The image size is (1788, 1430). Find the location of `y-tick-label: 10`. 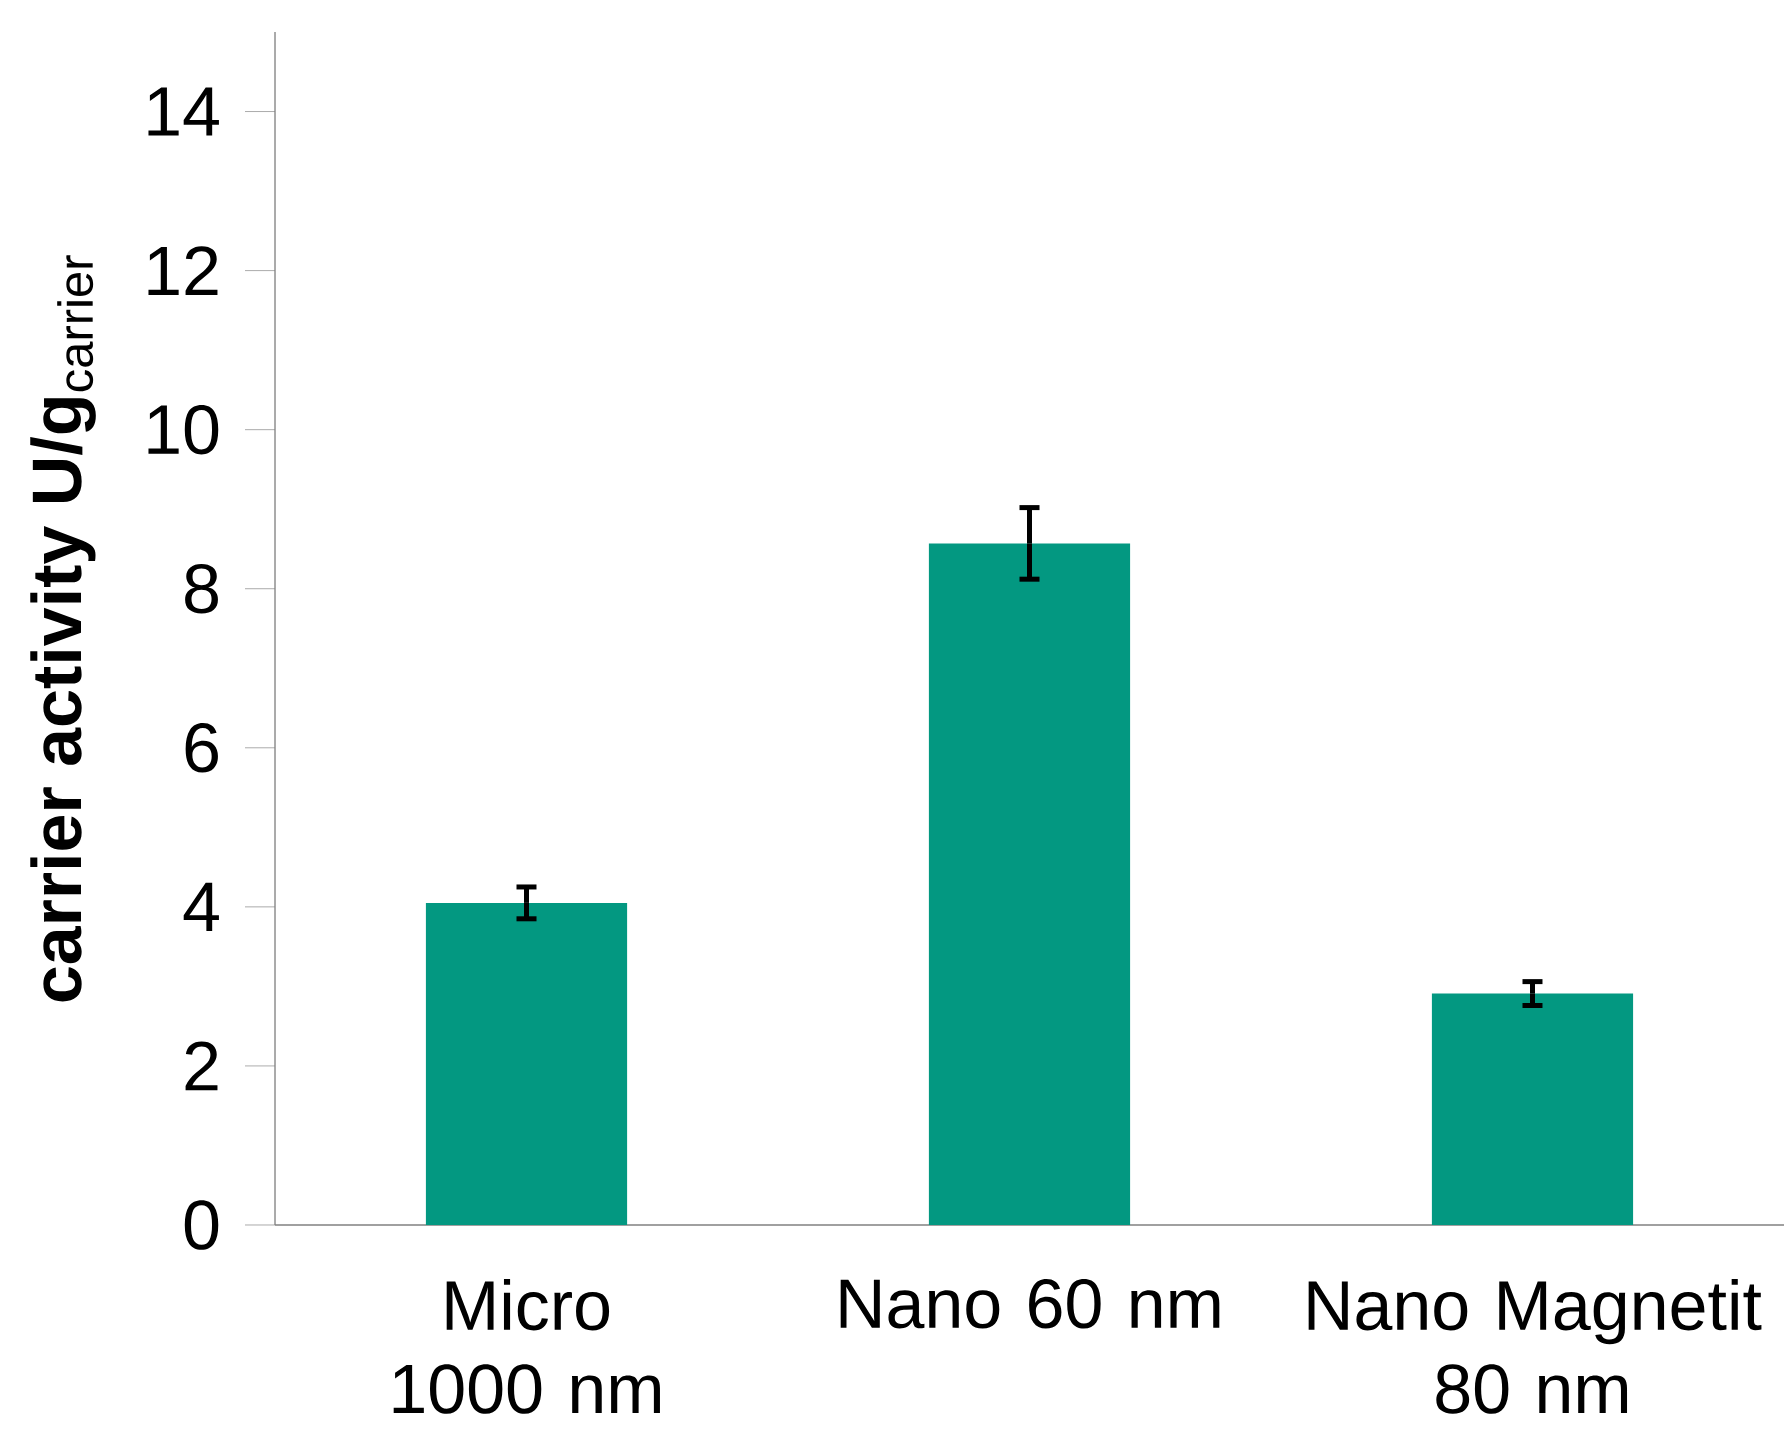

y-tick-label: 10 is located at coordinates (183, 429).